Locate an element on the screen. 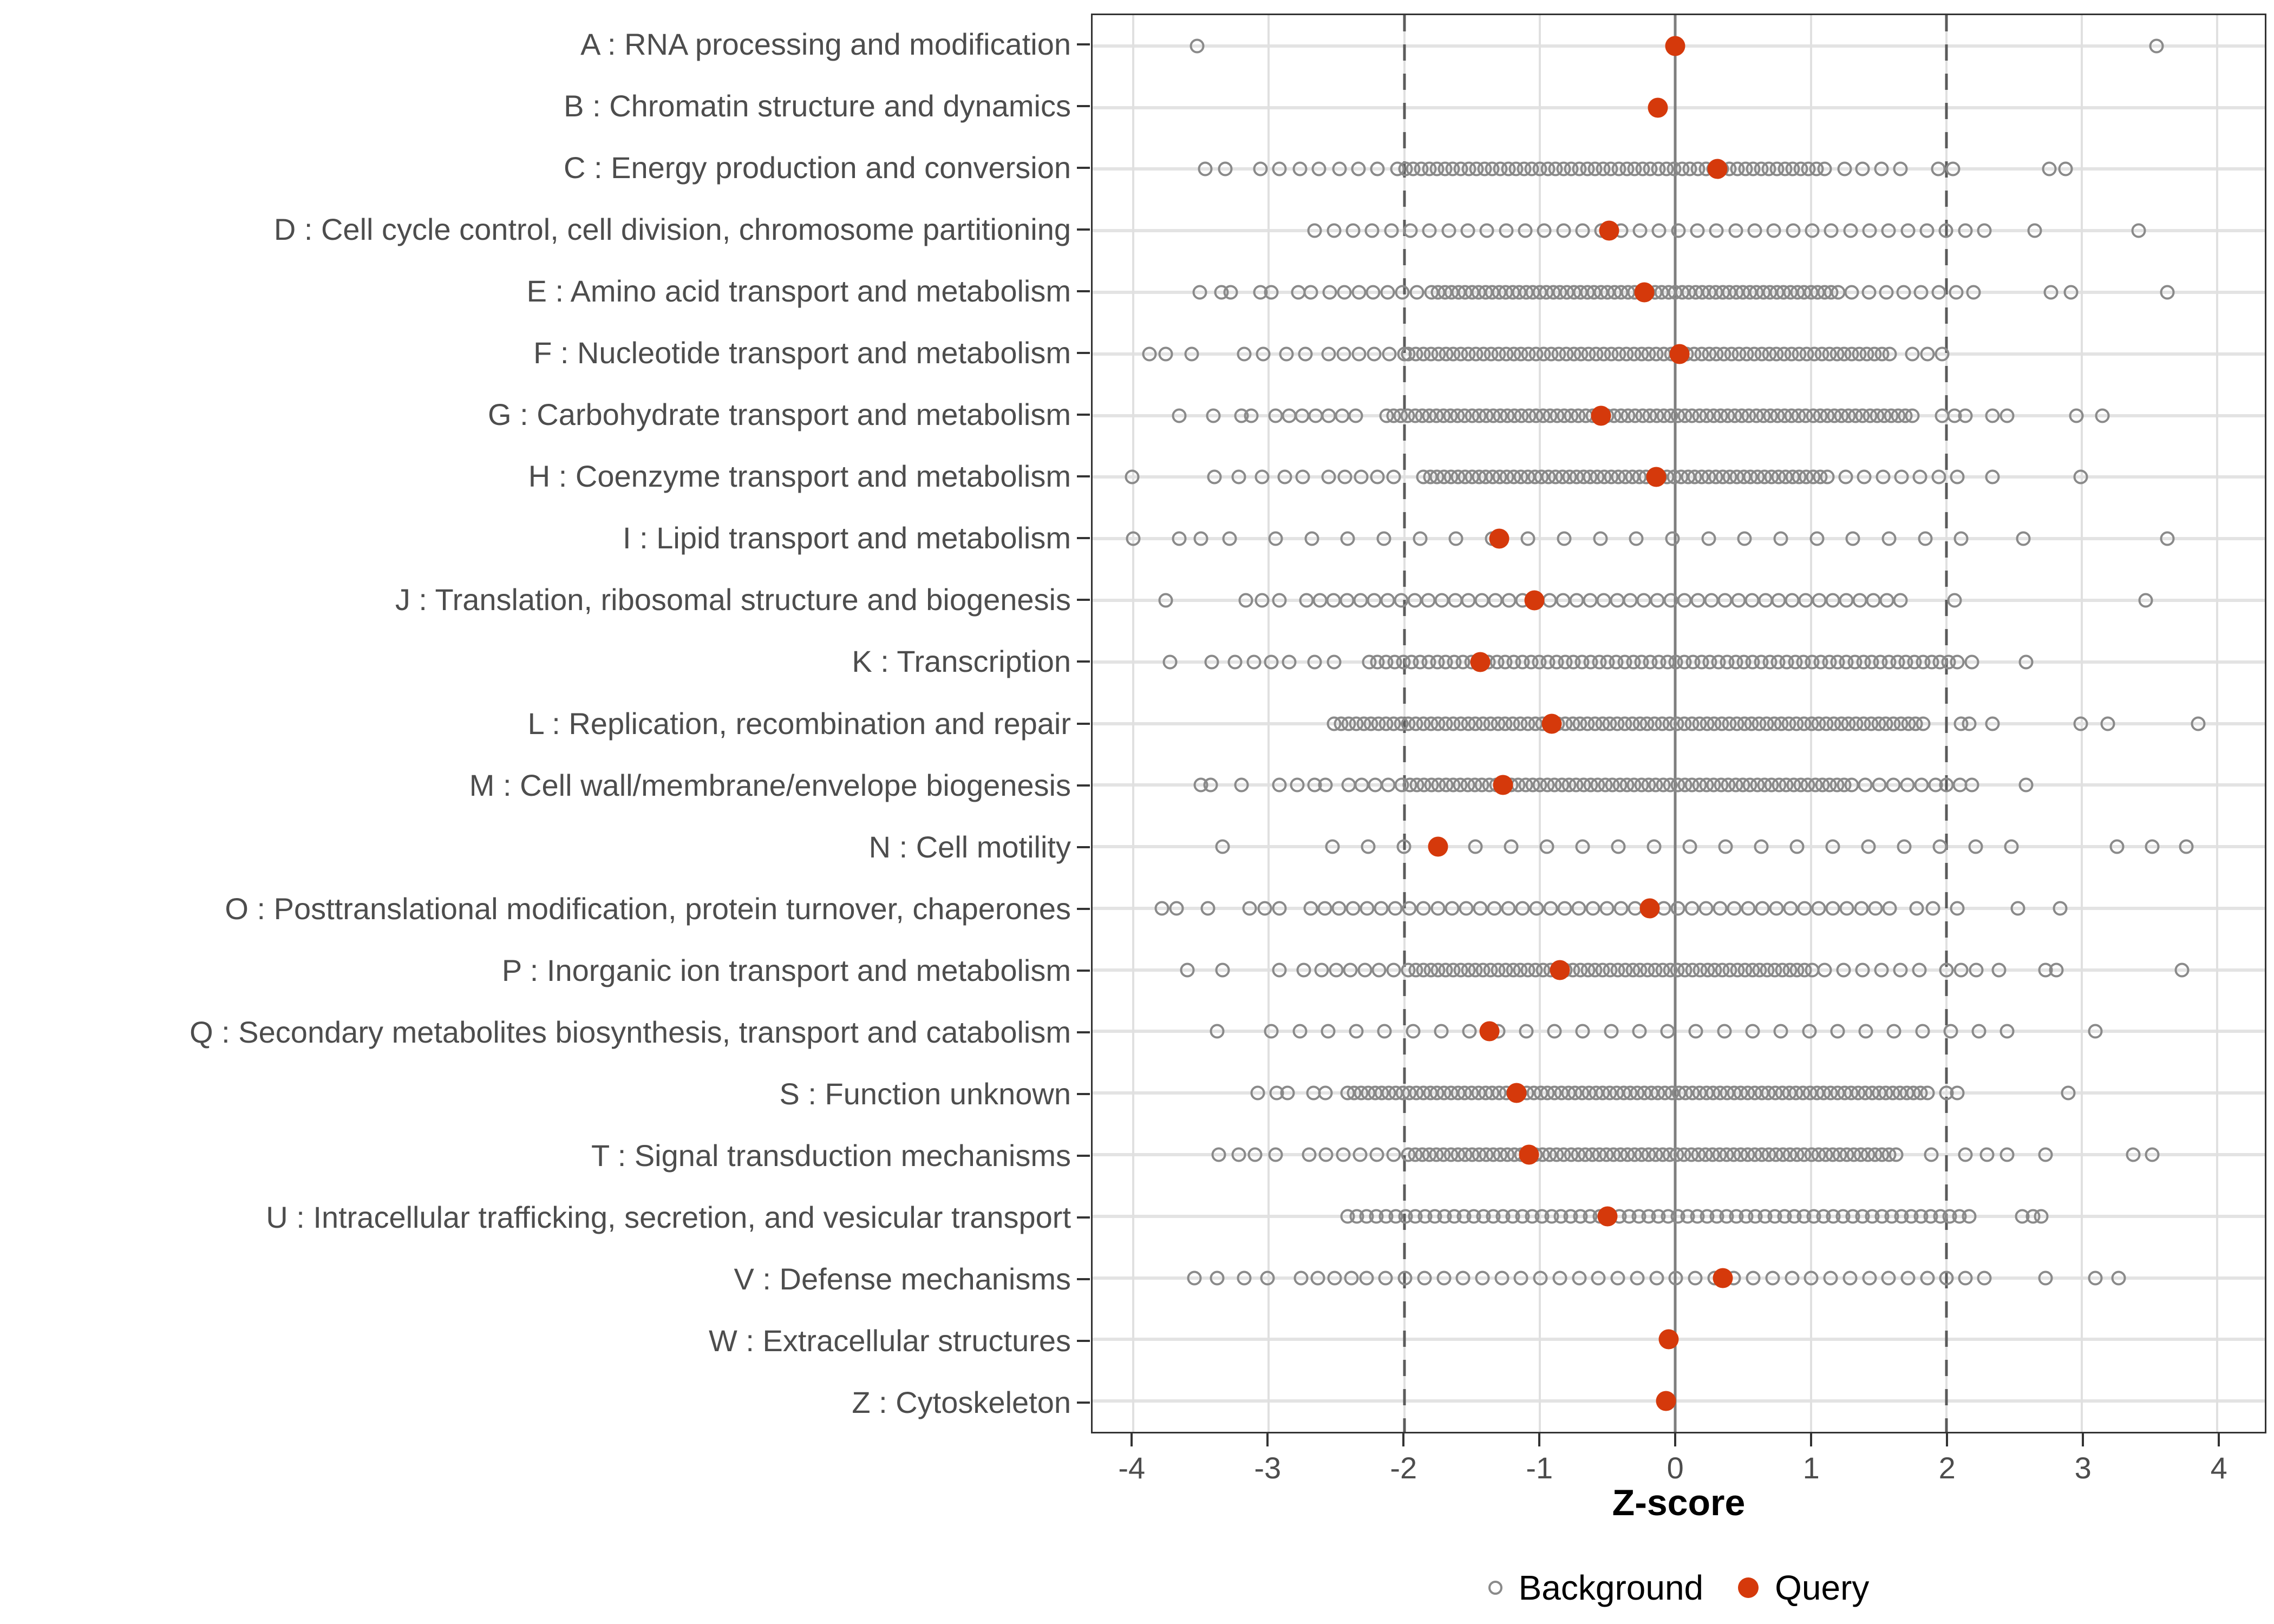 This screenshot has height=1624, width=2274. reference-line-dashed is located at coordinates (1947, 723).